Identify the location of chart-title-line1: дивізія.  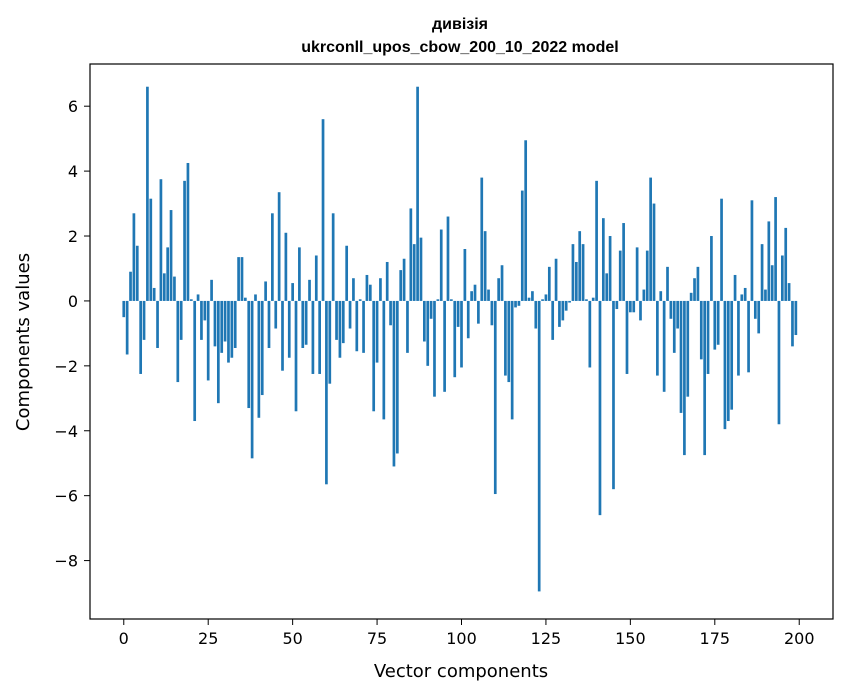
(460, 24).